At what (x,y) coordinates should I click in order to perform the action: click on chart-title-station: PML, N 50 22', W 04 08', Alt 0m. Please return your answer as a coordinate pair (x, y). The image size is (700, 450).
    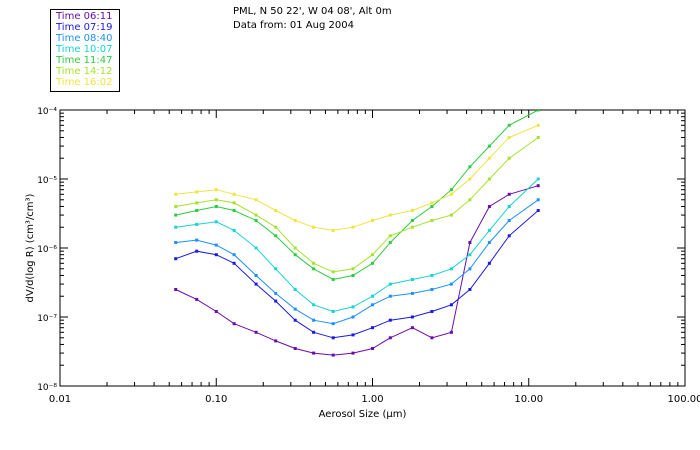
    Looking at the image, I should click on (312, 11).